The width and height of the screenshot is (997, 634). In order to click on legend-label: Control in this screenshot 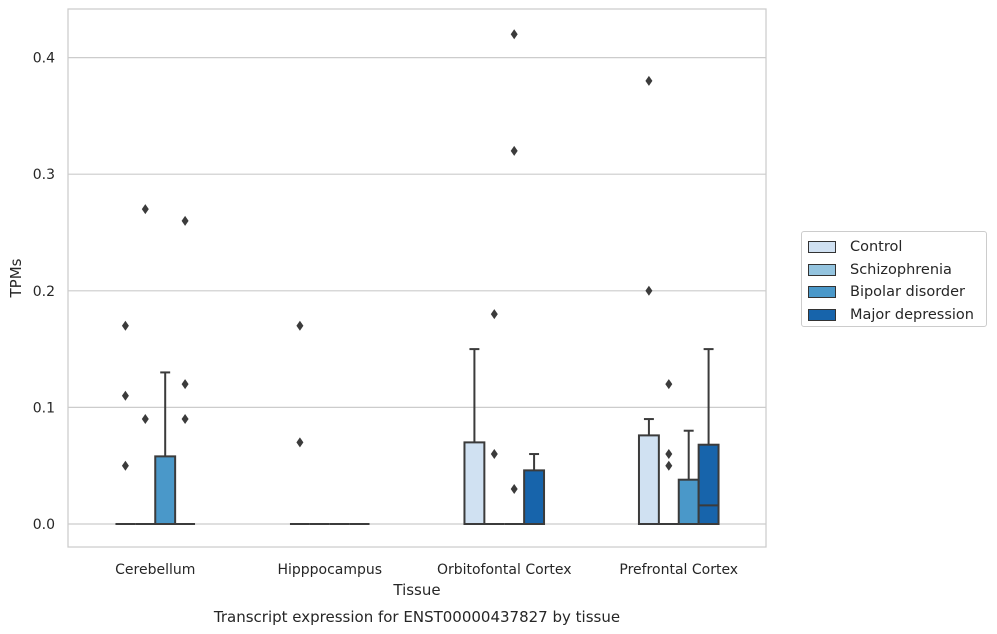, I will do `click(876, 247)`.